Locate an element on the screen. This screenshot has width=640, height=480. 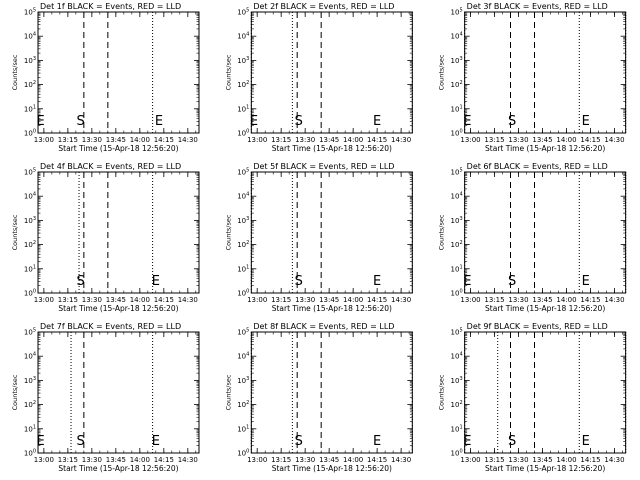
panel-title: Det 2f BLACK = Events, RED = LLD is located at coordinates (323, 6).